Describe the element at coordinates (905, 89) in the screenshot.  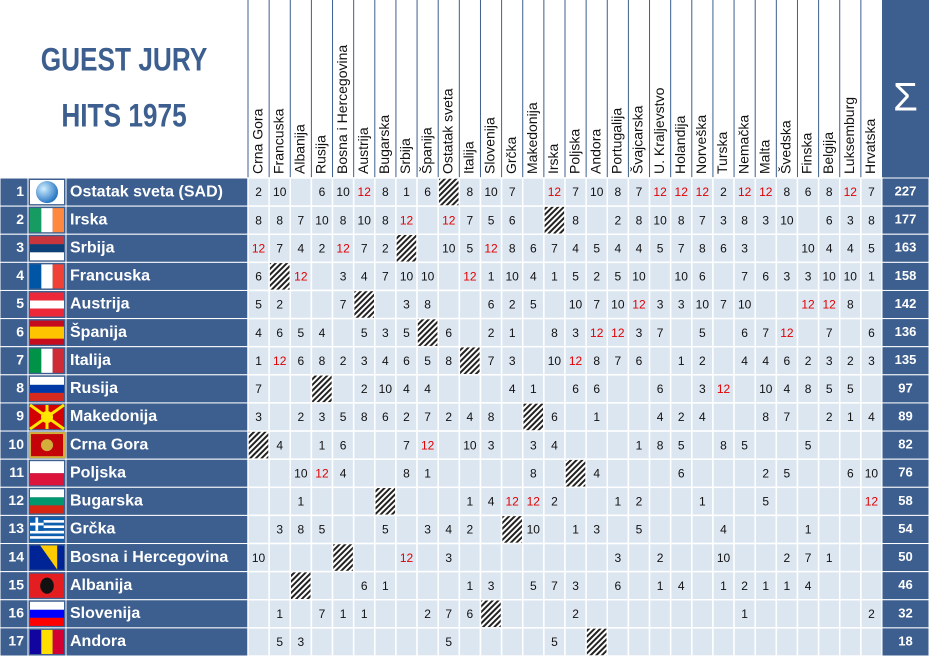
I see `sum-header-bg` at that location.